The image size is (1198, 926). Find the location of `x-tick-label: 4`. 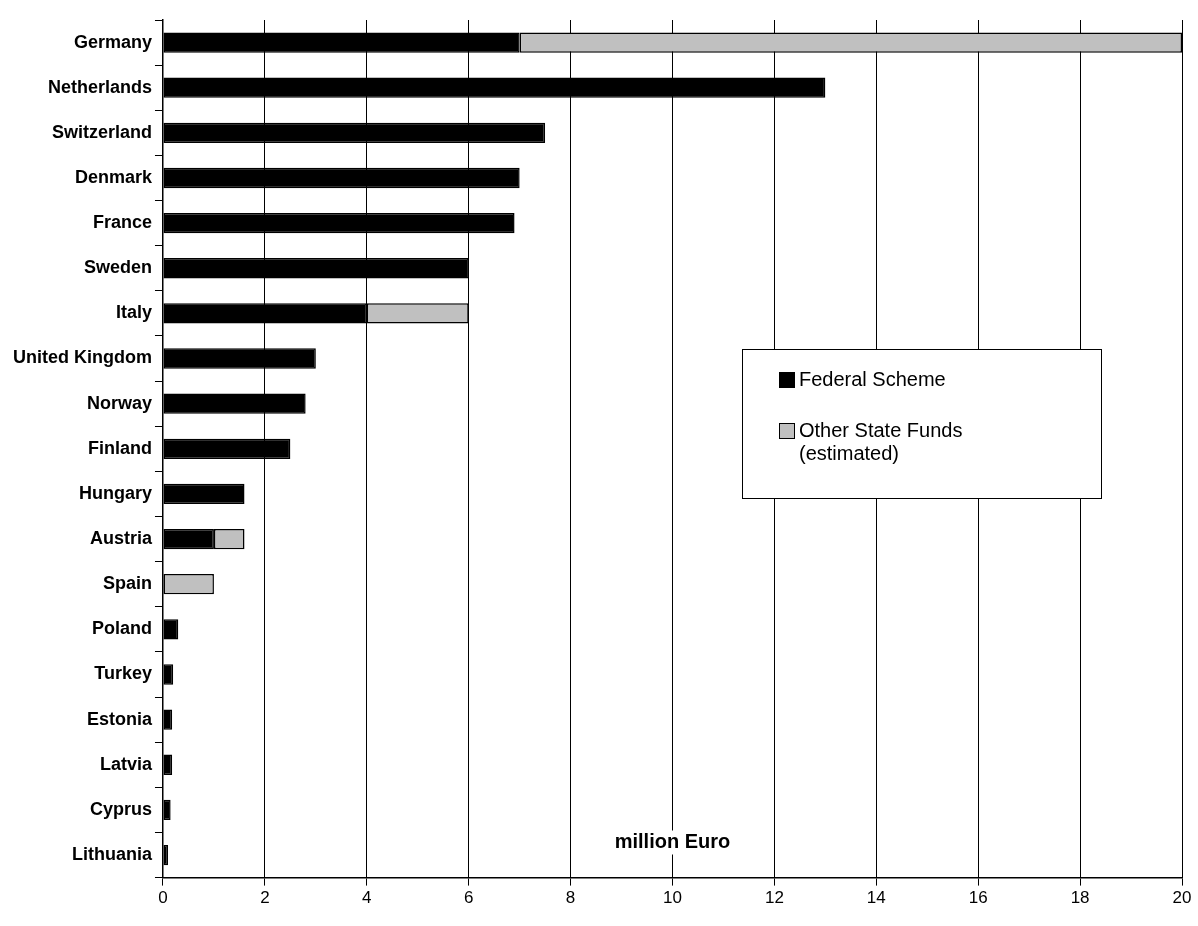

x-tick-label: 4 is located at coordinates (367, 898).